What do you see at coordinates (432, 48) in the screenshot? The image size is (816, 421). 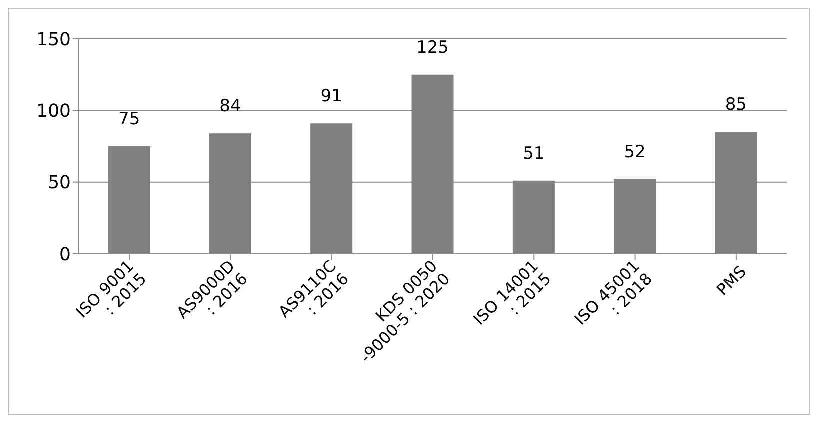 I see `data-label: 125` at bounding box center [432, 48].